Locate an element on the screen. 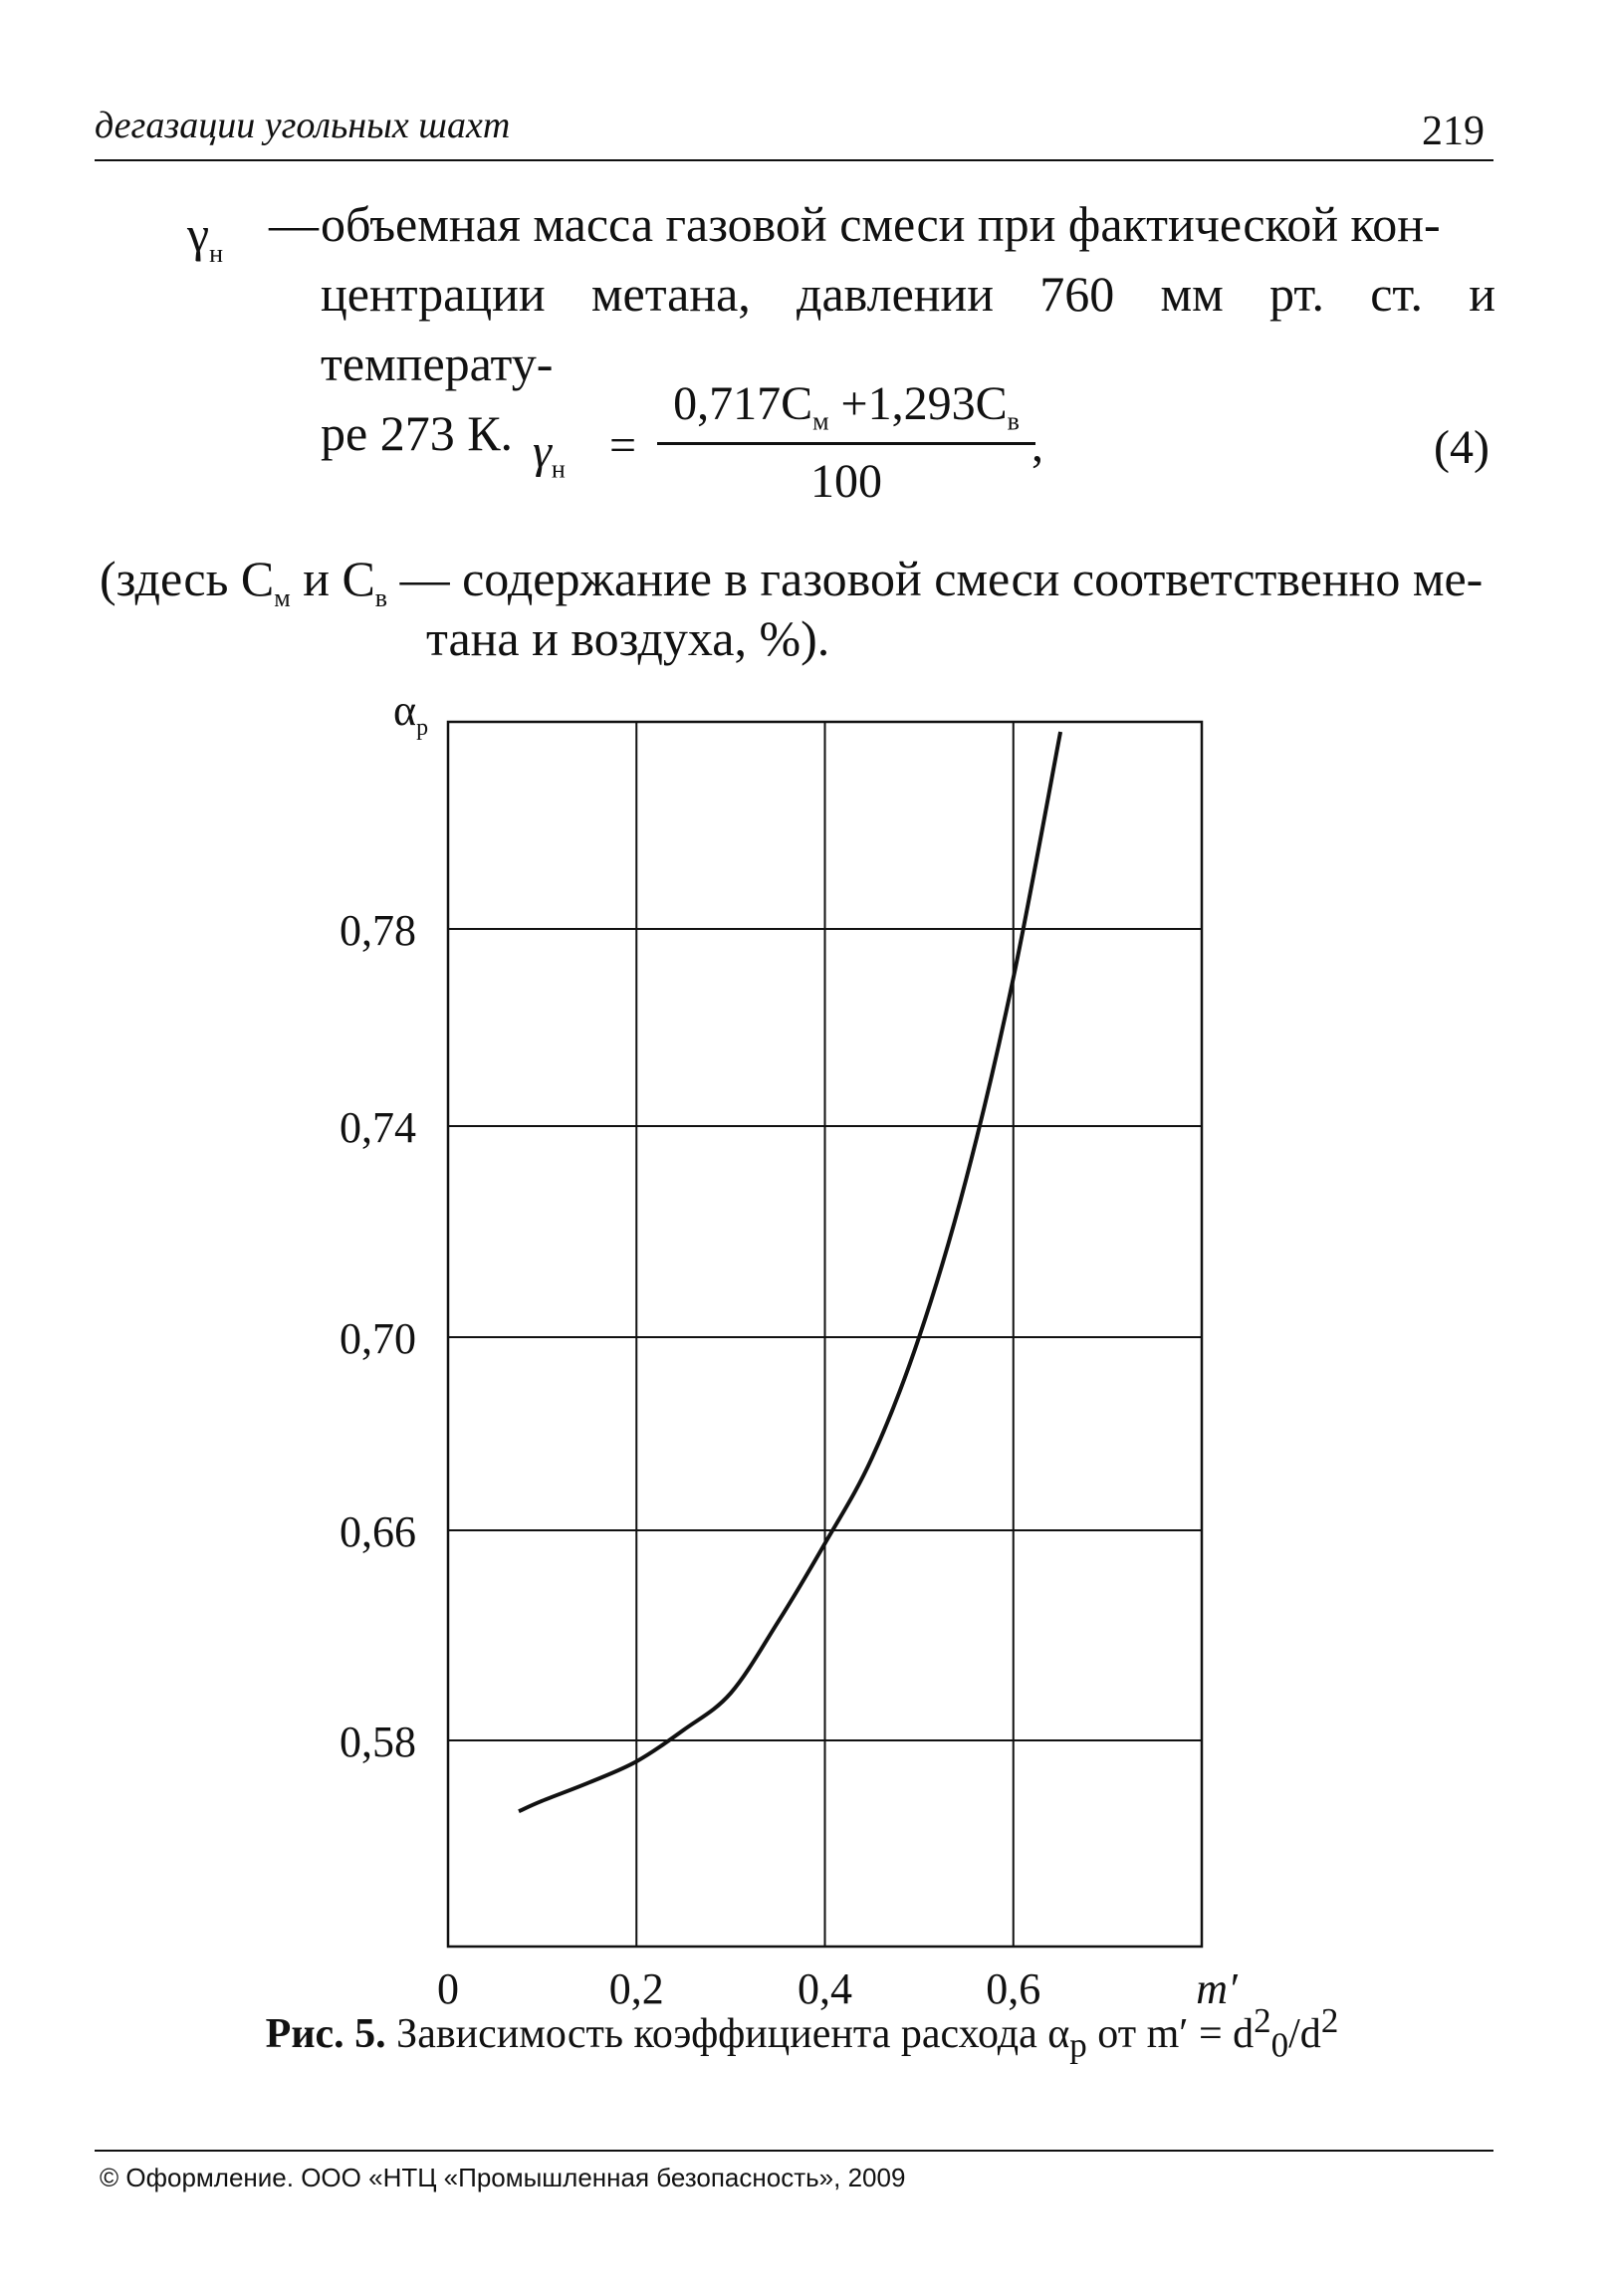  fraction-bar is located at coordinates (846, 443).